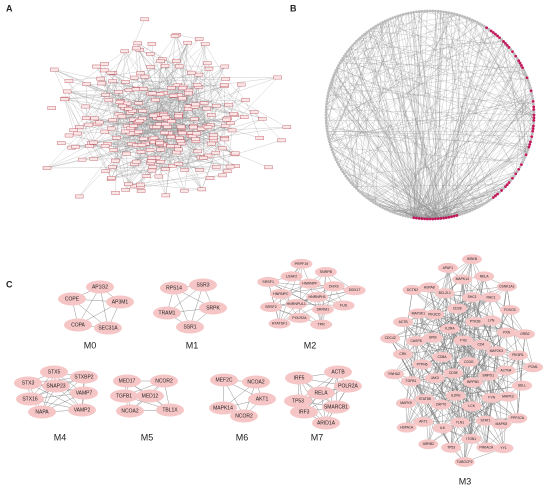 This screenshot has height=494, width=550. What do you see at coordinates (326, 423) in the screenshot?
I see `node-label: ARID1A` at bounding box center [326, 423].